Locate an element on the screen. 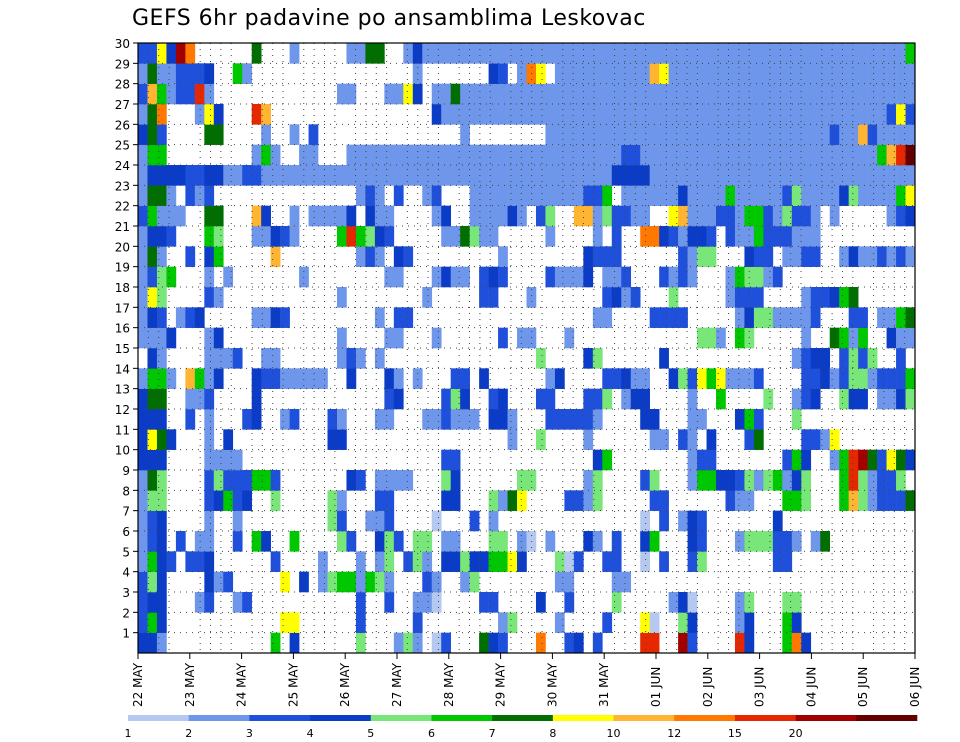  y-tick-label: 12 is located at coordinates (122, 410).